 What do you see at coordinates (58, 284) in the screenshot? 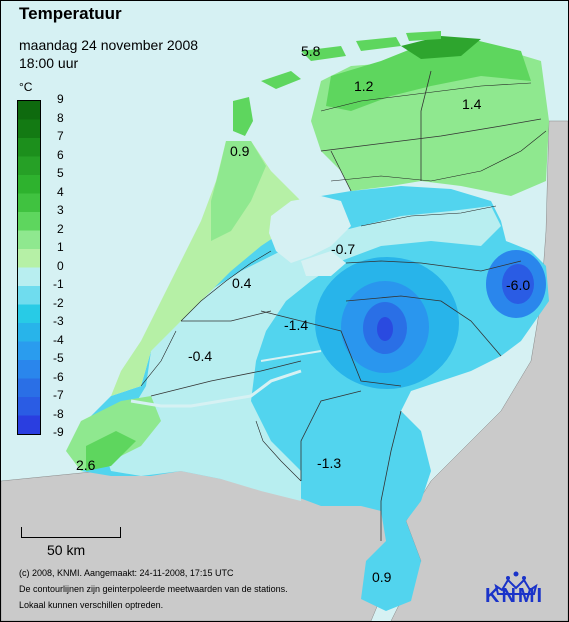
I see `legend-tick-label: -1` at bounding box center [58, 284].